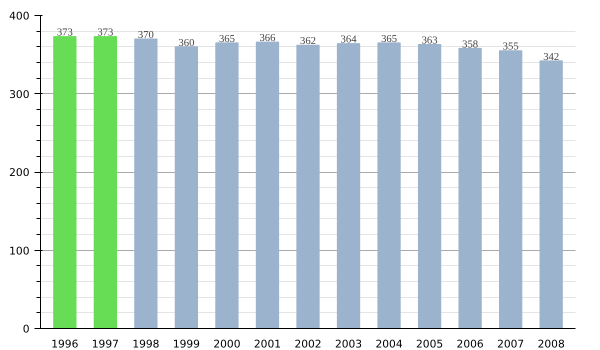 Image resolution: width=600 pixels, height=350 pixels. What do you see at coordinates (470, 44) in the screenshot?
I see `data-label: 358` at bounding box center [470, 44].